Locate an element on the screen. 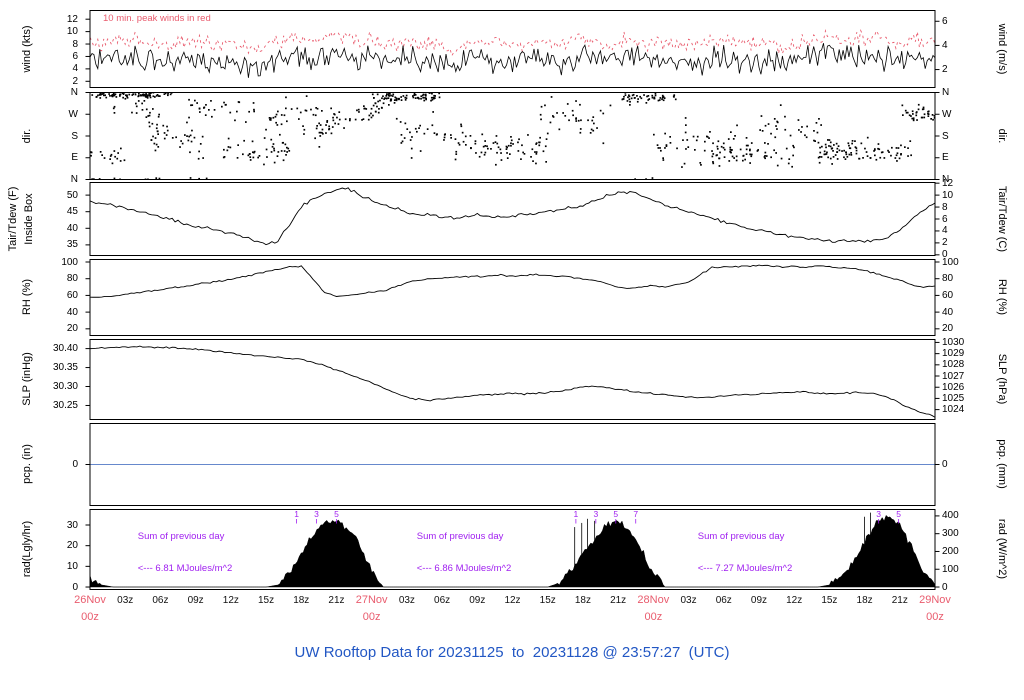 Image resolution: width=1024 pixels, height=700 pixels. temp-left-axis-label: Tair/Tdew (F) is located at coordinates (13, 219).